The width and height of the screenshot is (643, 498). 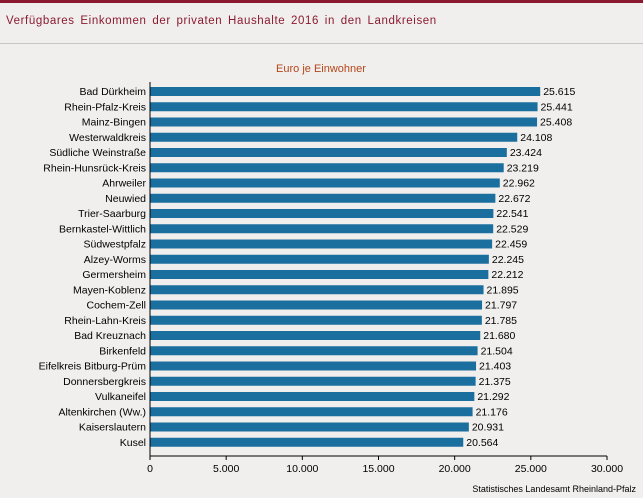 I want to click on category-label: Donnersbergkreis, so click(x=104, y=382).